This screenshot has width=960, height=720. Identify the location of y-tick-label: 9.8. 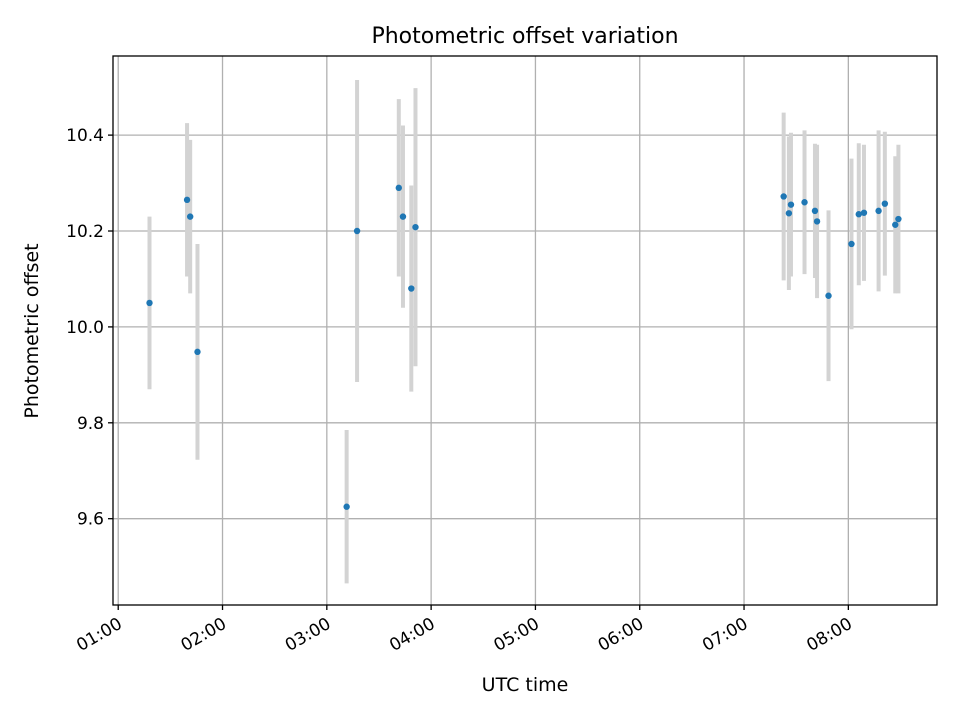
(90, 424).